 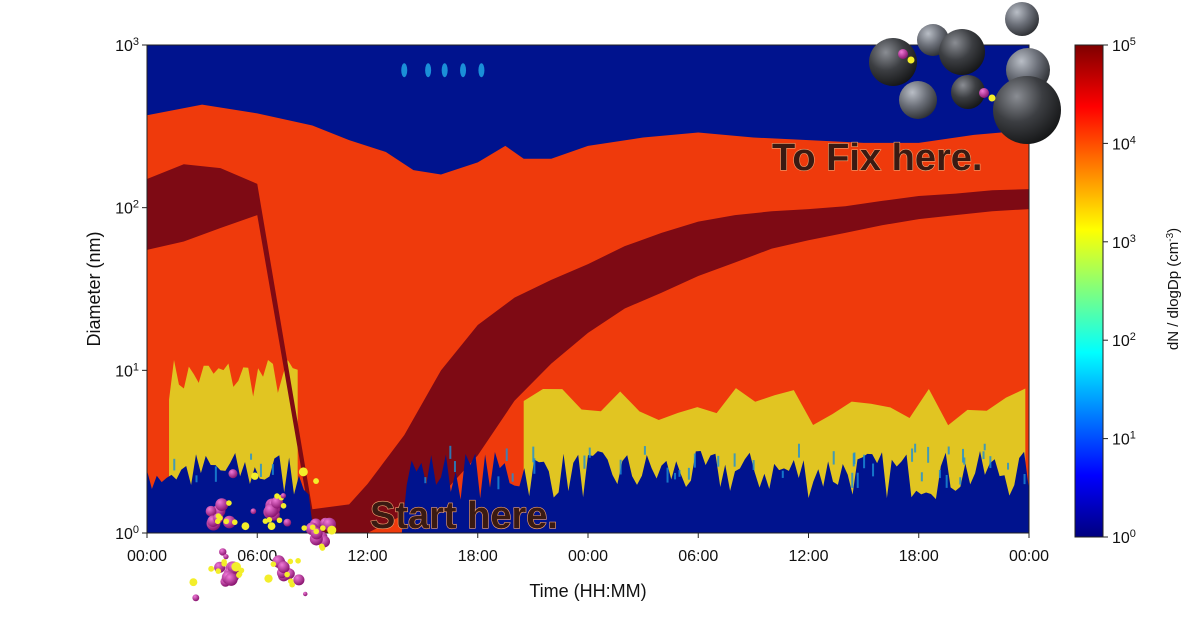 I want to click on y-axis-title: Diameter (nm), so click(x=94, y=288).